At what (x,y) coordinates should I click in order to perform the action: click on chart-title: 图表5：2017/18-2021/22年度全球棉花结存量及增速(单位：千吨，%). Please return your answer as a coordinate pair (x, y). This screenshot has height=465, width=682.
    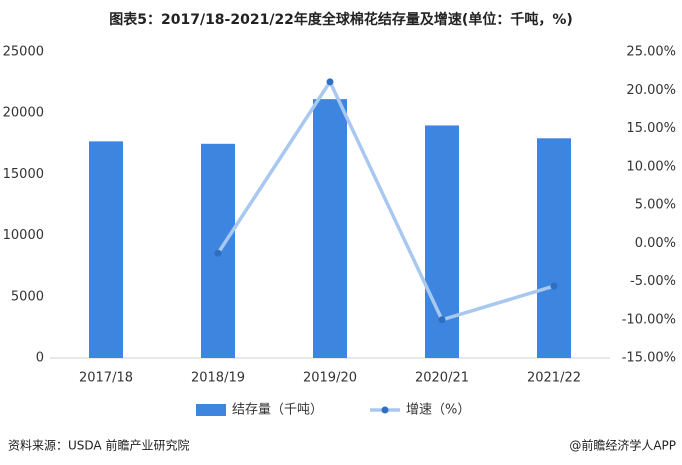
    Looking at the image, I should click on (341, 19).